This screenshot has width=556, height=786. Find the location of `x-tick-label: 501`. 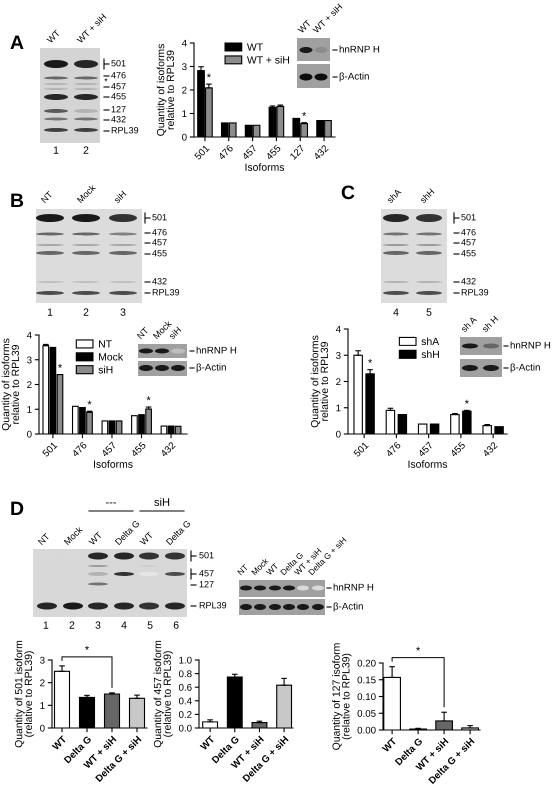

x-tick-label: 501 is located at coordinates (50, 449).